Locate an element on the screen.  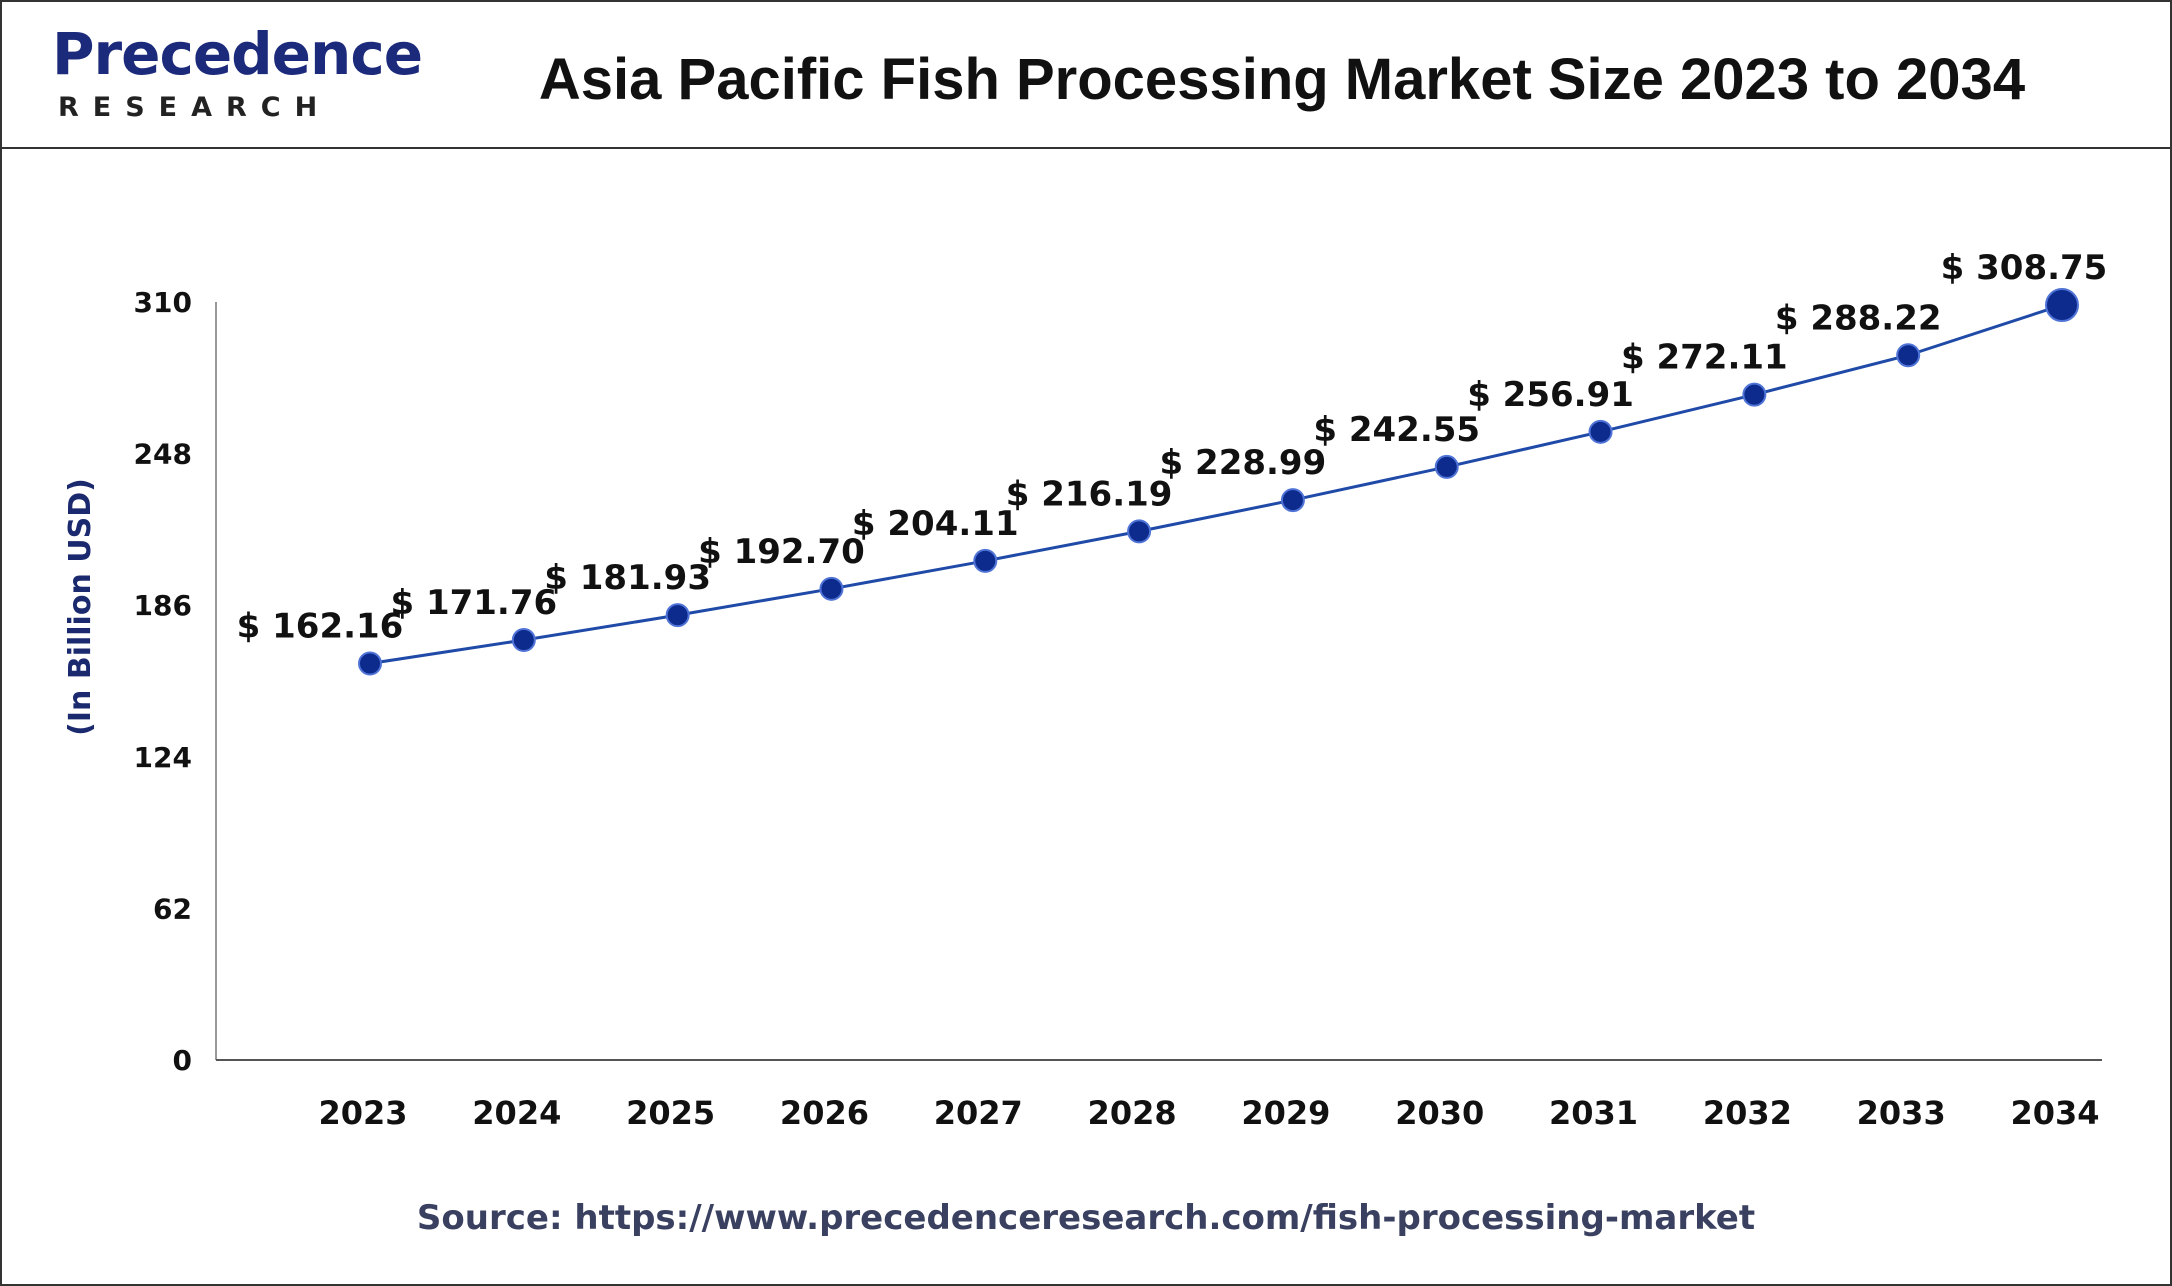
x-tick-label: 2025 is located at coordinates (670, 1113).